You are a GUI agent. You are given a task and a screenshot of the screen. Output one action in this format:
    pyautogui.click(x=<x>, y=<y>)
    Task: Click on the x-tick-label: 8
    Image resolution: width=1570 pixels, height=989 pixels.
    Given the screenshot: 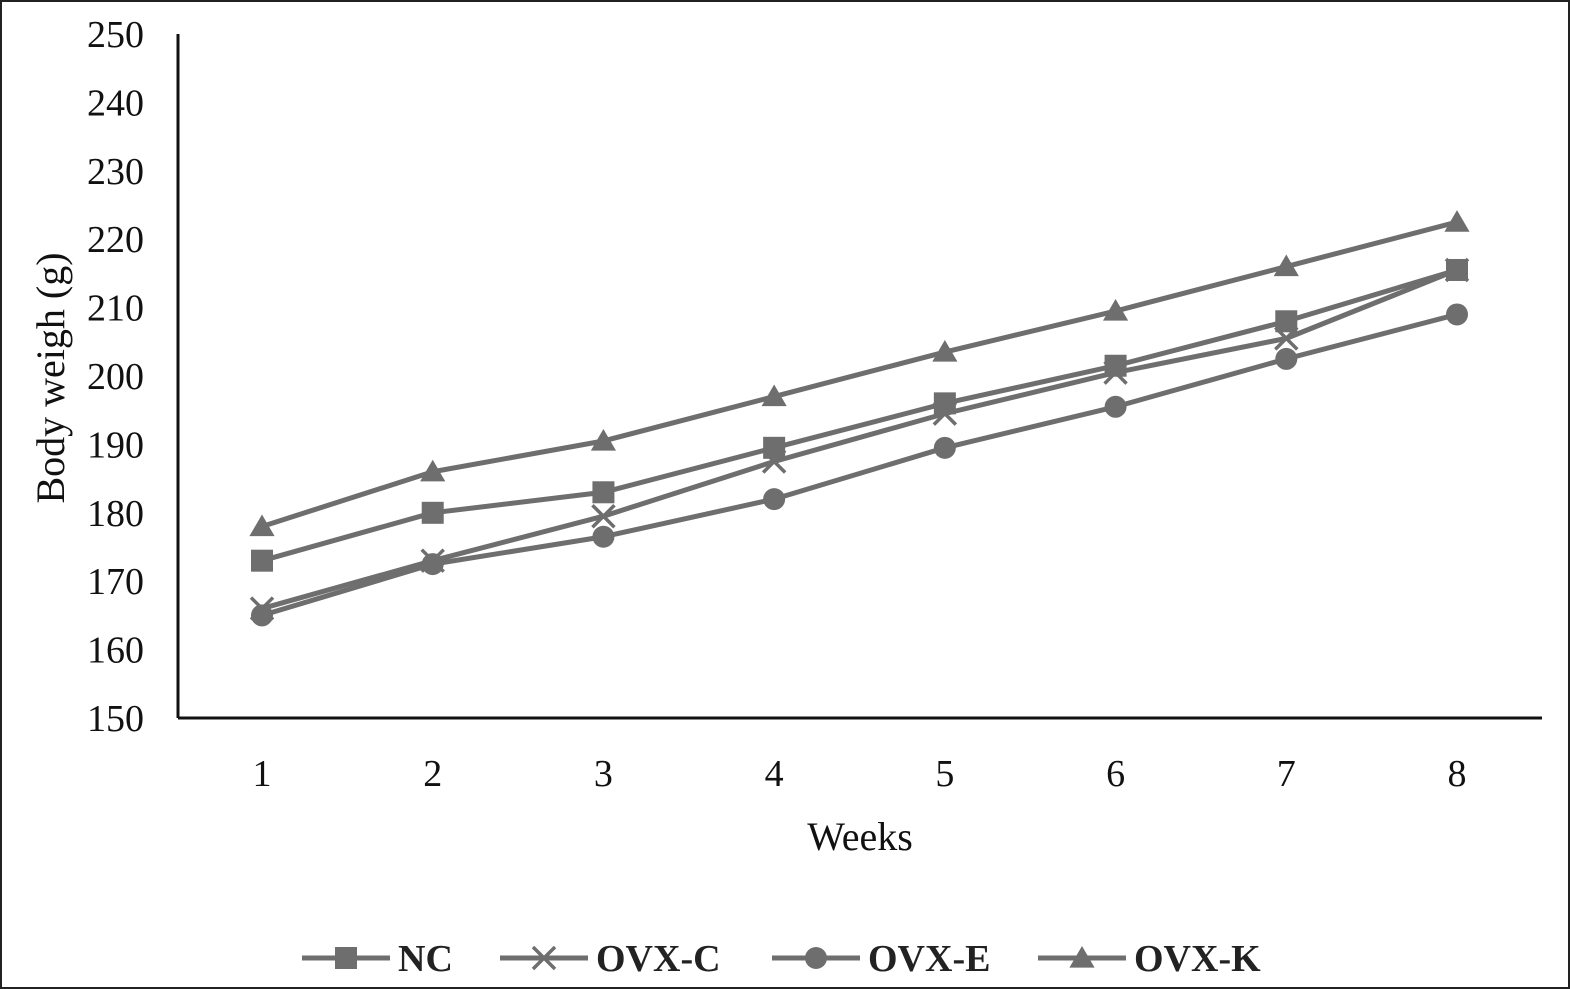 What is the action you would take?
    pyautogui.click(x=1457, y=774)
    